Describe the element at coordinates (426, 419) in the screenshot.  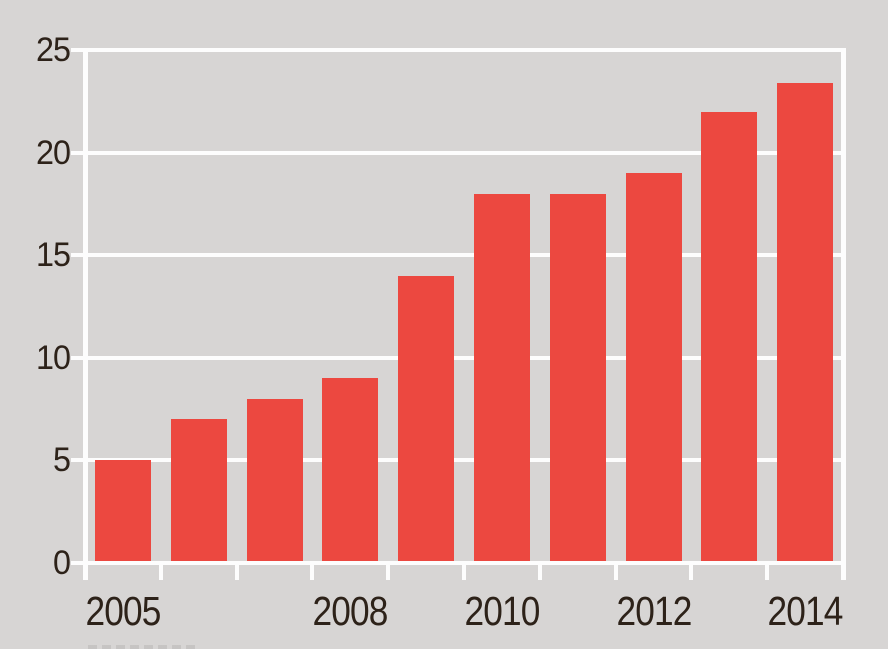
I see `bar-2009` at that location.